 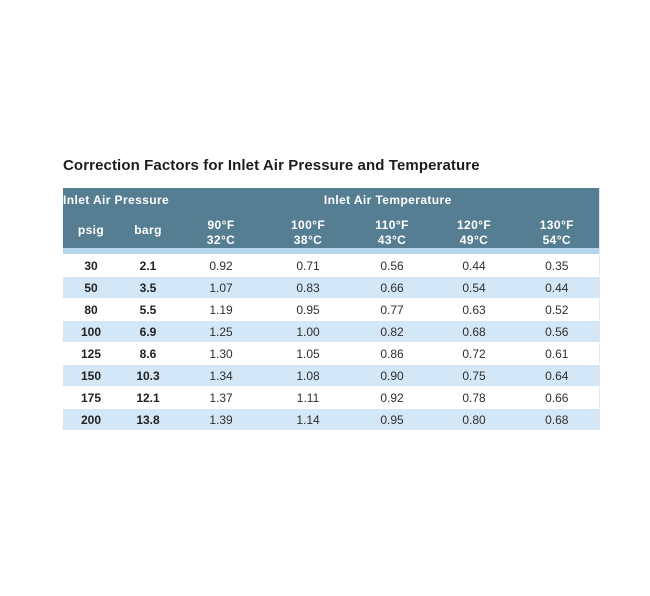 What do you see at coordinates (308, 397) in the screenshot?
I see `factor-cell: 1.11` at bounding box center [308, 397].